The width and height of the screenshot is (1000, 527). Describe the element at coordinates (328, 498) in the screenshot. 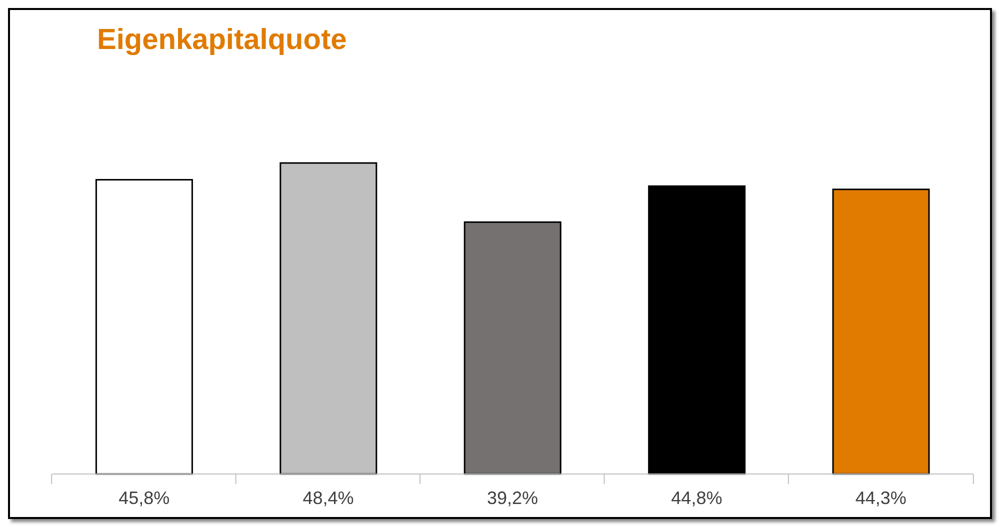

I see `data-label: 48,4%` at that location.